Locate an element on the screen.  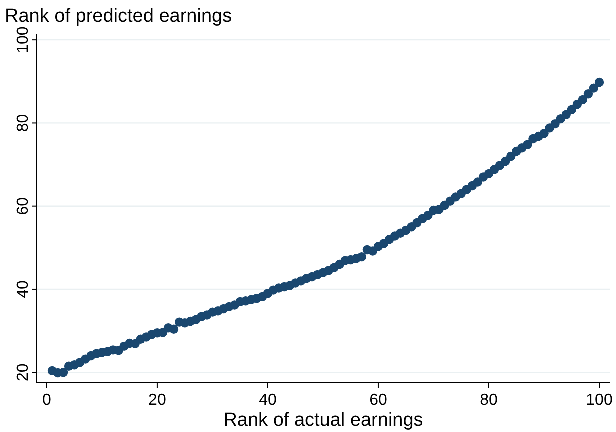
x-tick-label: 80 is located at coordinates (489, 400).